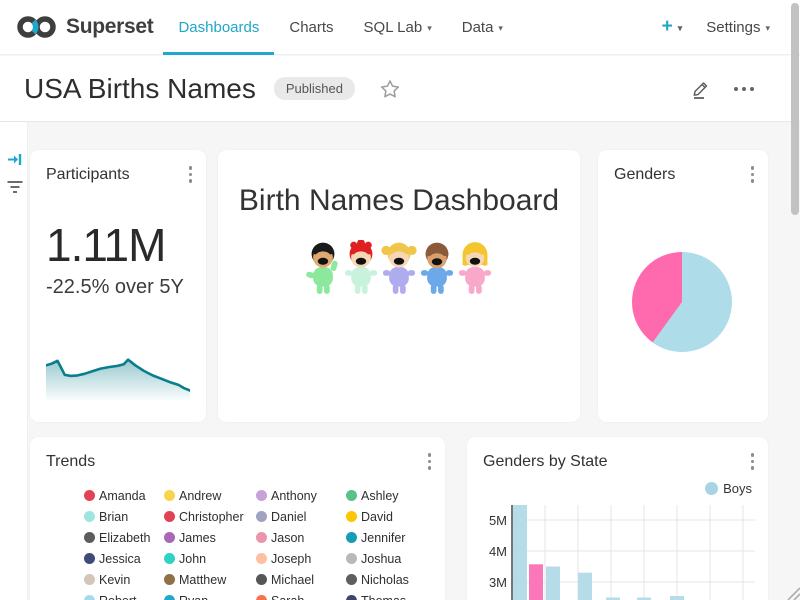 The width and height of the screenshot is (800, 600). I want to click on legend-item: Thomas, so click(391, 597).